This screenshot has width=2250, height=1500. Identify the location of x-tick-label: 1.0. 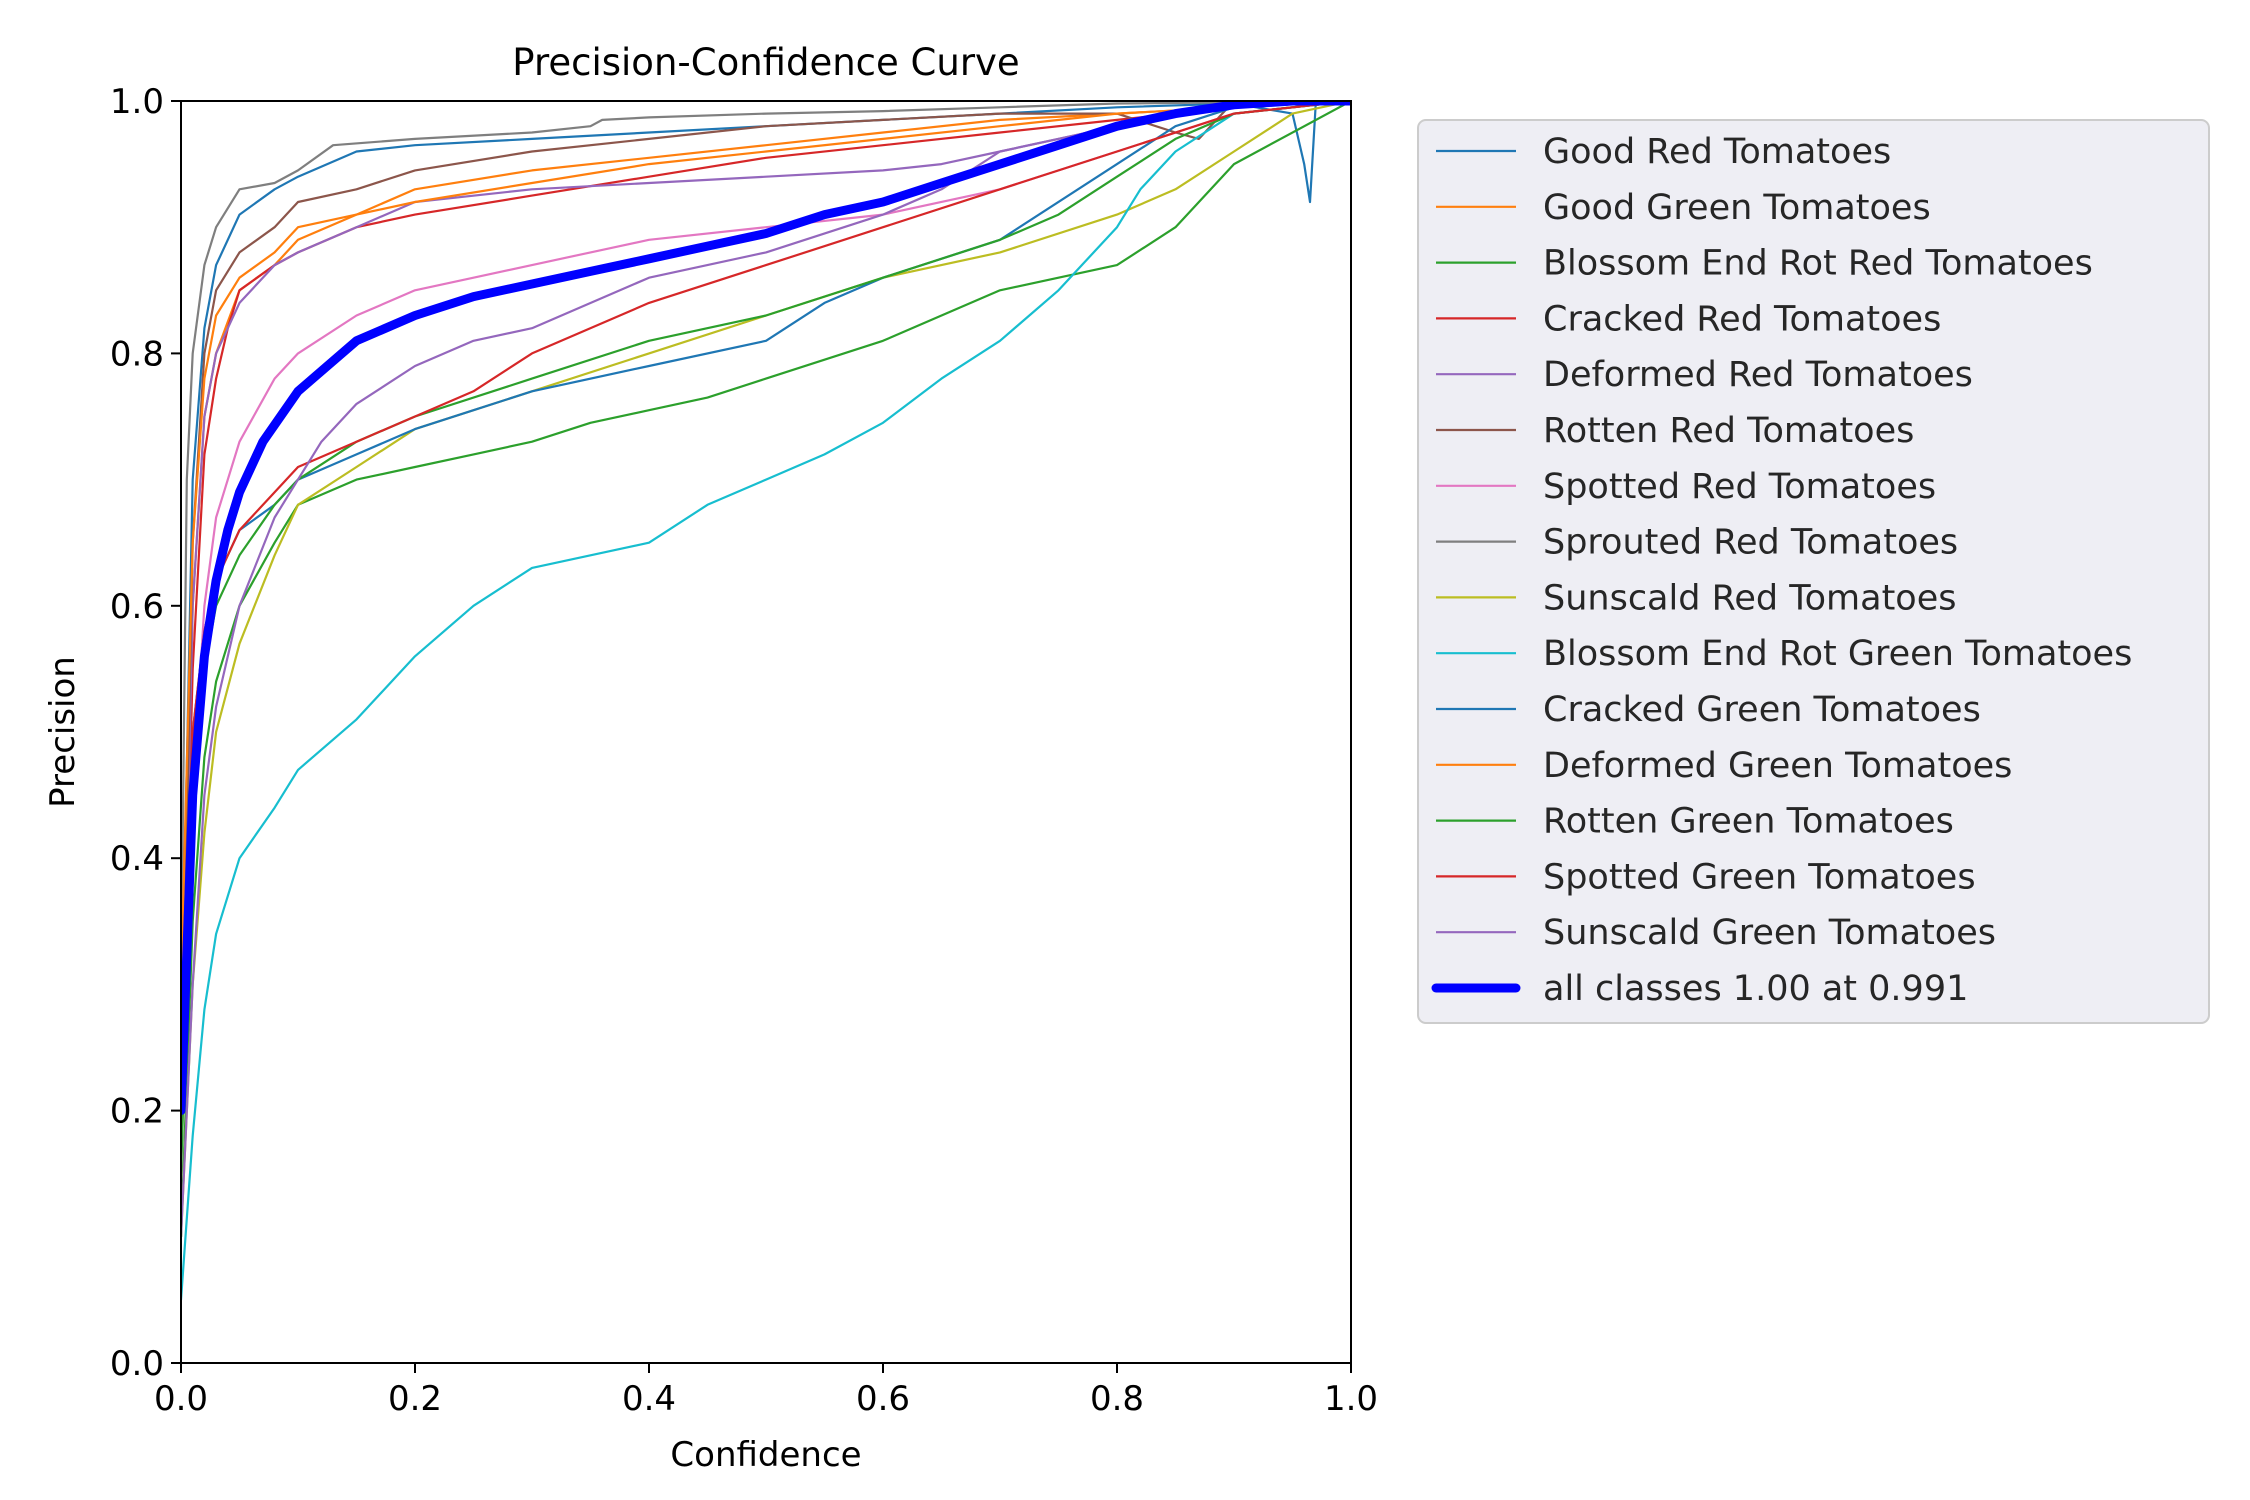
(1351, 1399).